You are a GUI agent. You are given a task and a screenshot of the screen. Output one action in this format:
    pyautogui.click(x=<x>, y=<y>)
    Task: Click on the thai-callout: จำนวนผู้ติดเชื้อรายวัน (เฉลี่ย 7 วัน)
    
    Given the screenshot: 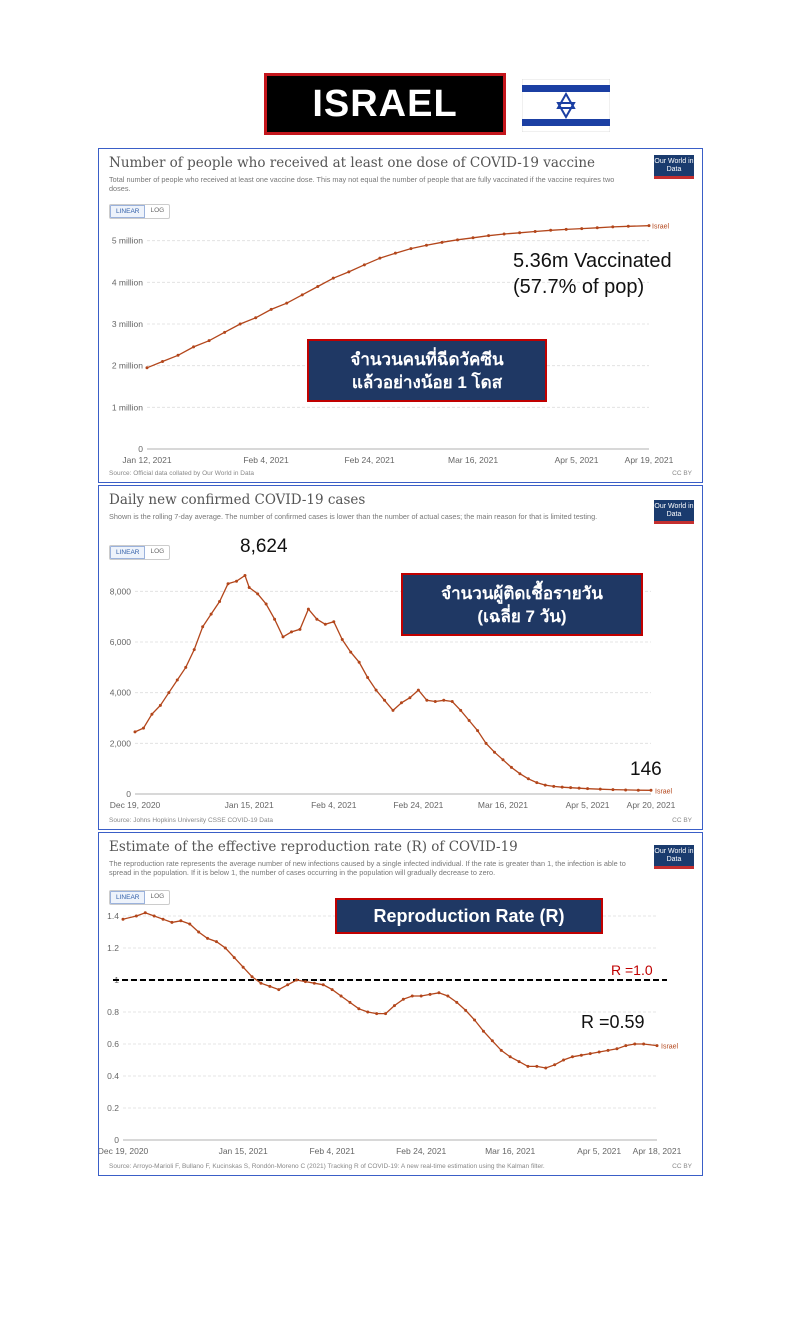 What is the action you would take?
    pyautogui.click(x=522, y=604)
    